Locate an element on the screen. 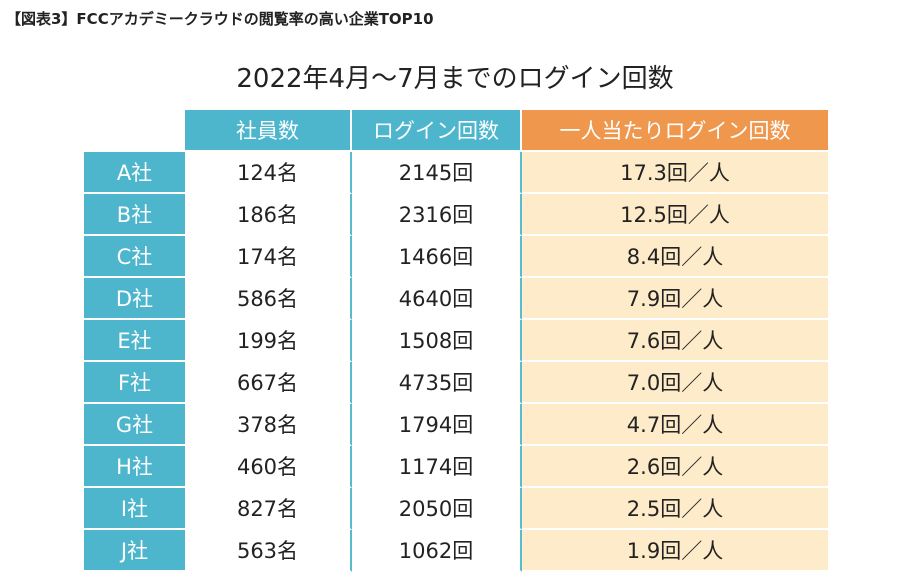 This screenshot has height=583, width=910. row-company: H社 is located at coordinates (134, 467).